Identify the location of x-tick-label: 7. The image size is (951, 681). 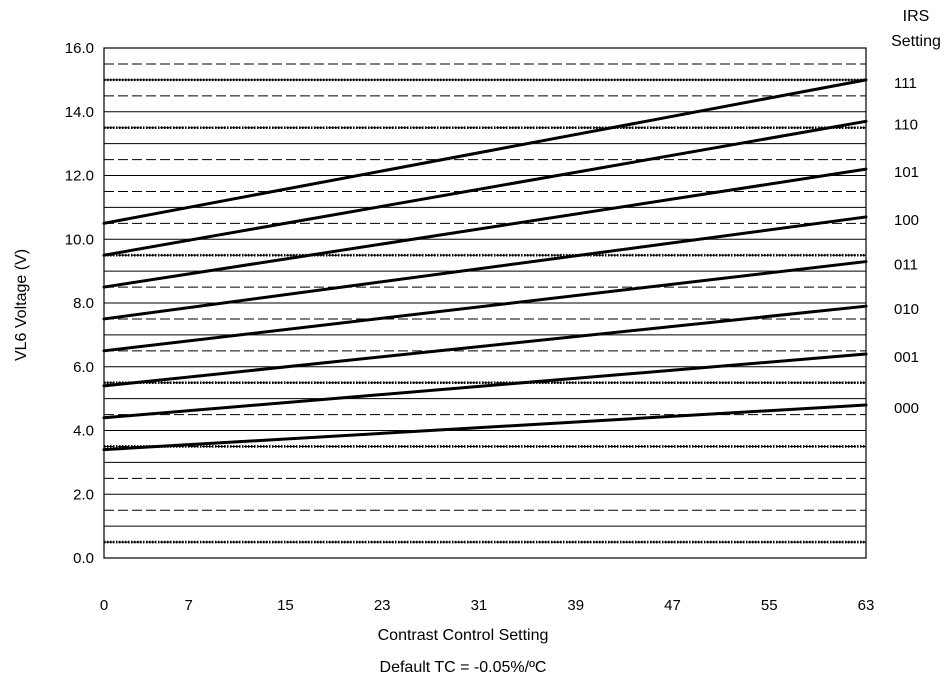
(188, 605).